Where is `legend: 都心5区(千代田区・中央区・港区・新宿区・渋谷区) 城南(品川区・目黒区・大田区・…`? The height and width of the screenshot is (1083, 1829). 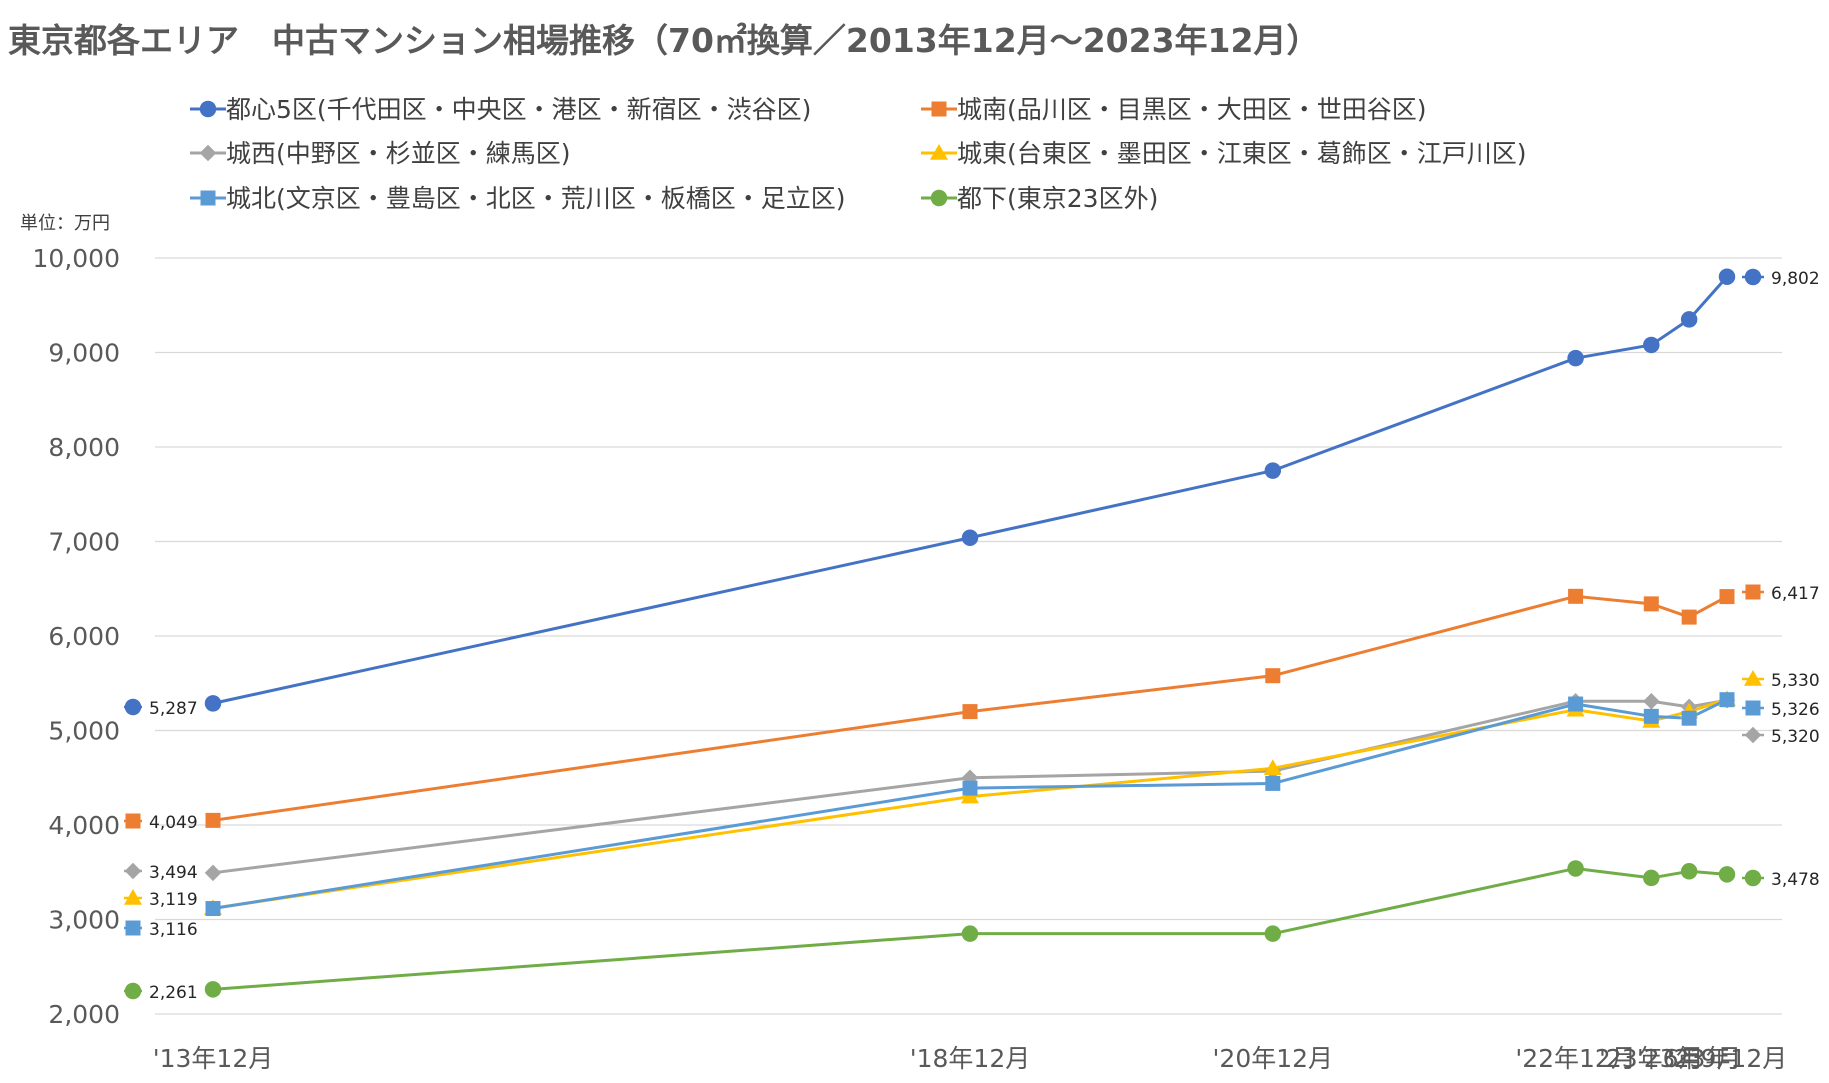 legend: 都心5区(千代田区・中央区・港区・新宿区・渋谷区) 城南(品川区・目黒区・大田区・… is located at coordinates (858, 154).